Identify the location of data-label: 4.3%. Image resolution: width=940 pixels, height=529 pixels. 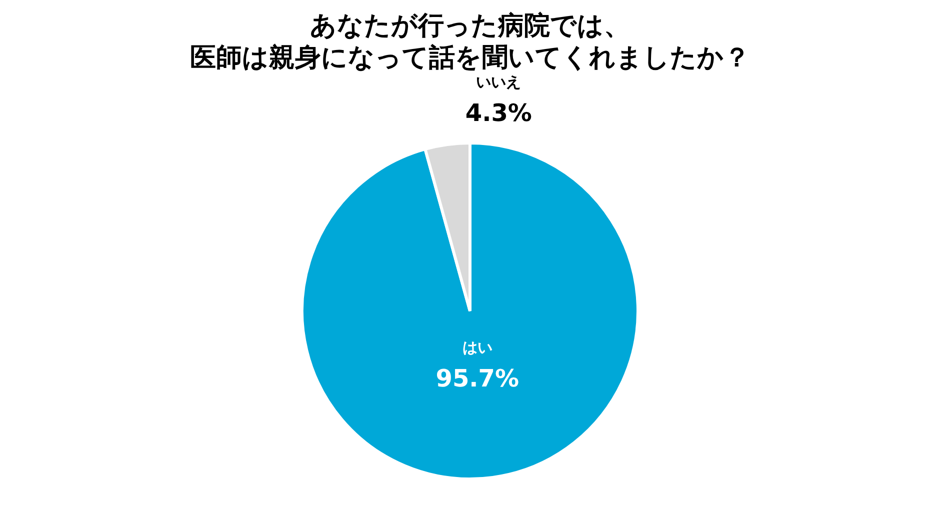
(498, 112).